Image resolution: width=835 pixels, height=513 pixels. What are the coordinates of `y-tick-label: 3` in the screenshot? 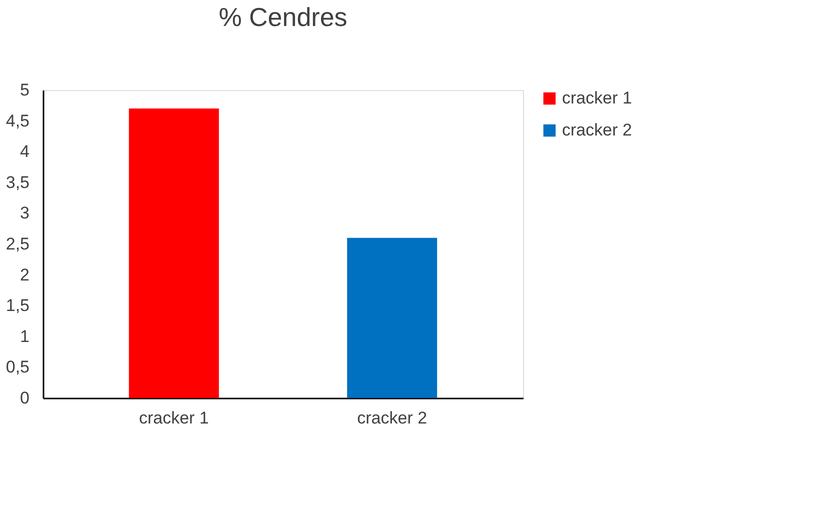 It's located at (25, 213).